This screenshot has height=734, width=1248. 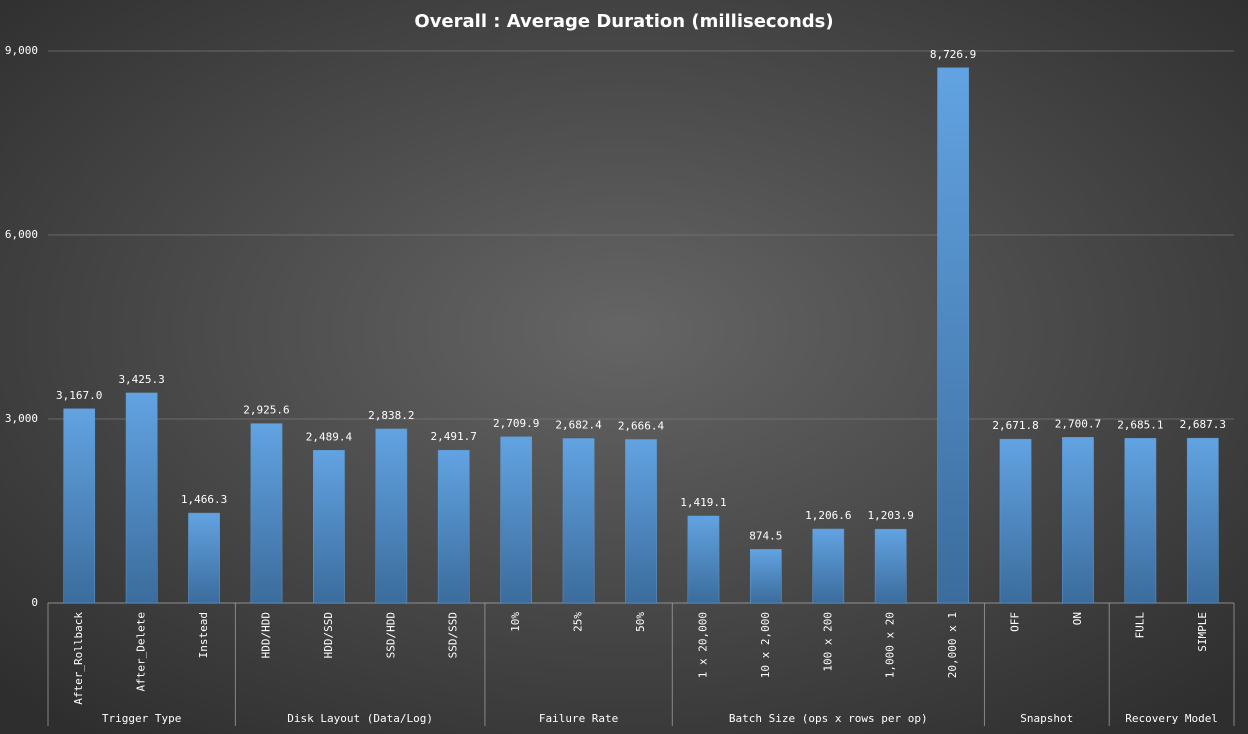 I want to click on x-tick-label: 10 x 2,000, so click(x=765, y=645).